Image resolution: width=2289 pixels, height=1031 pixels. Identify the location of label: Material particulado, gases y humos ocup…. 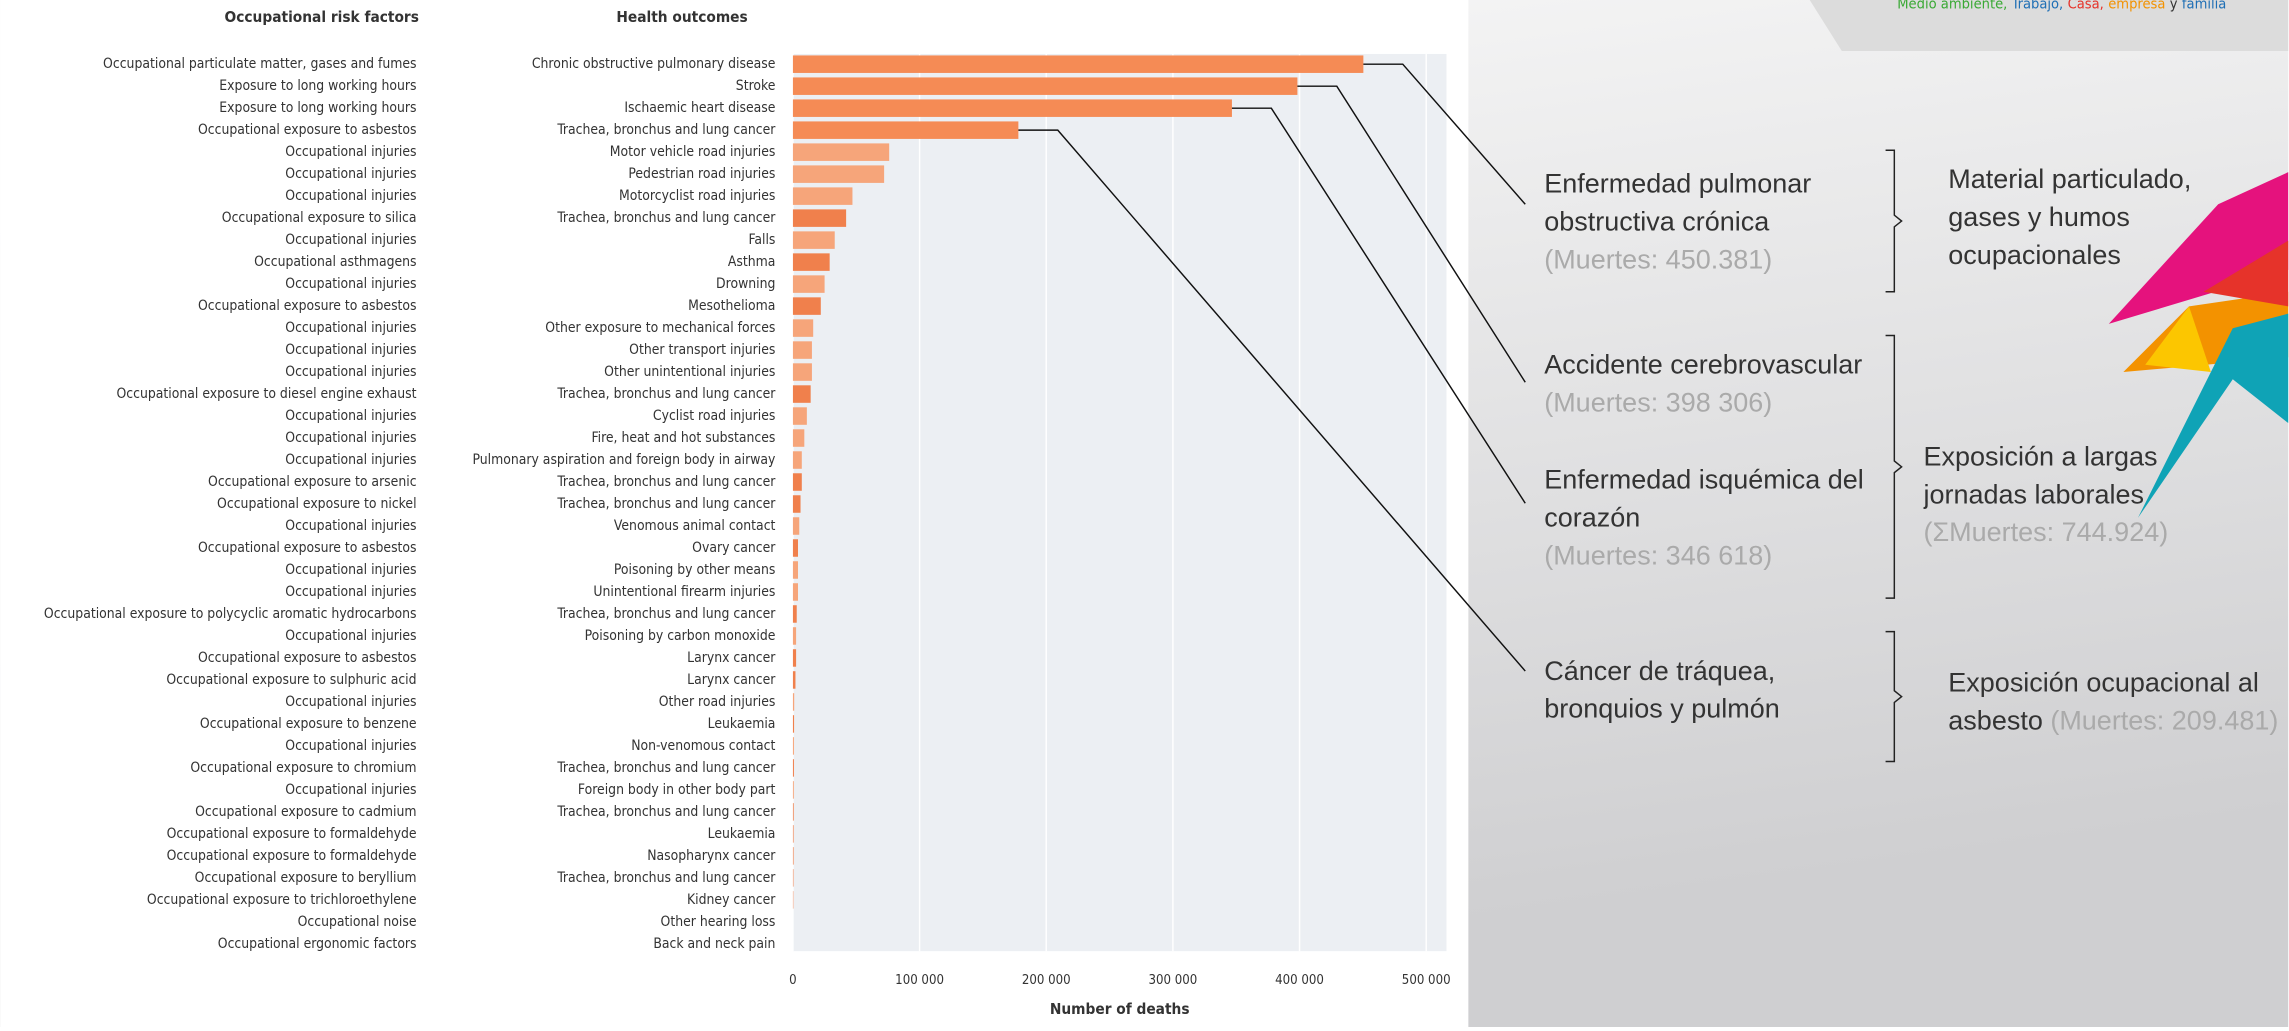
(2069, 216).